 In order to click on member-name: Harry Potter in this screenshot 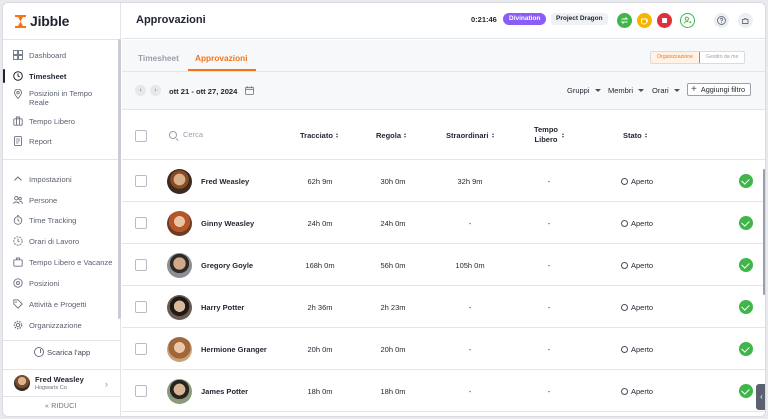, I will do `click(223, 307)`.